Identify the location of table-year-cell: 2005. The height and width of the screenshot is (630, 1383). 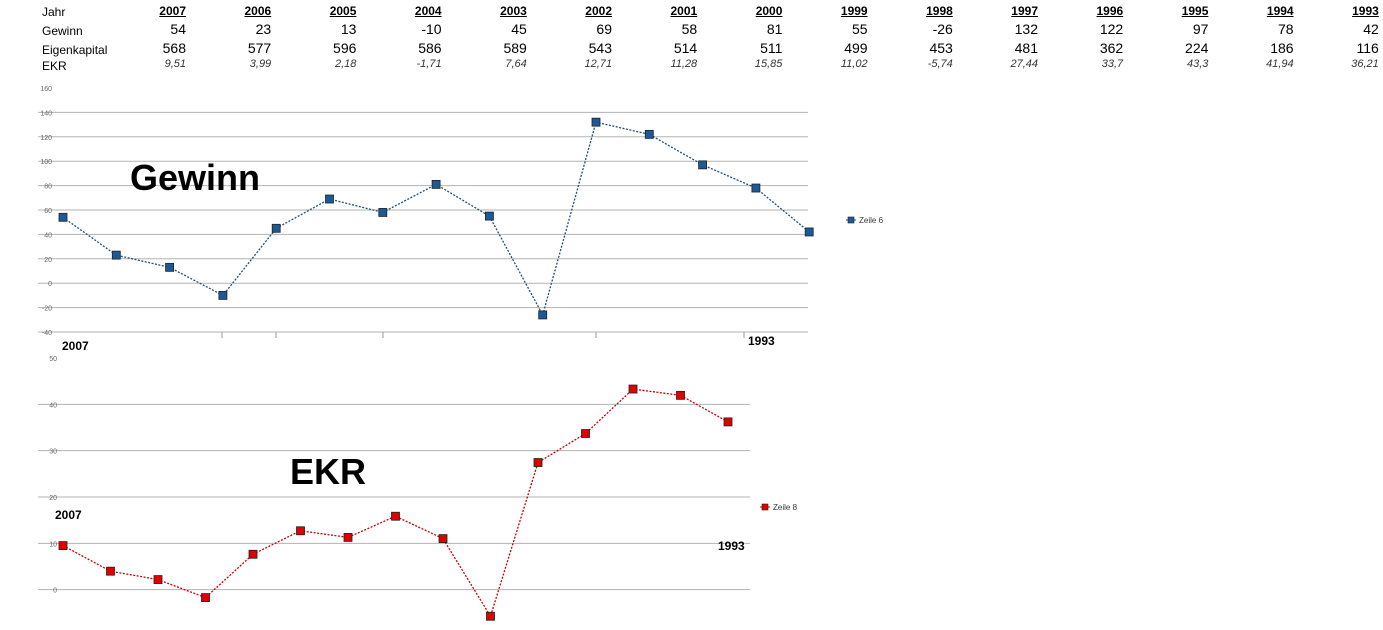
(343, 11).